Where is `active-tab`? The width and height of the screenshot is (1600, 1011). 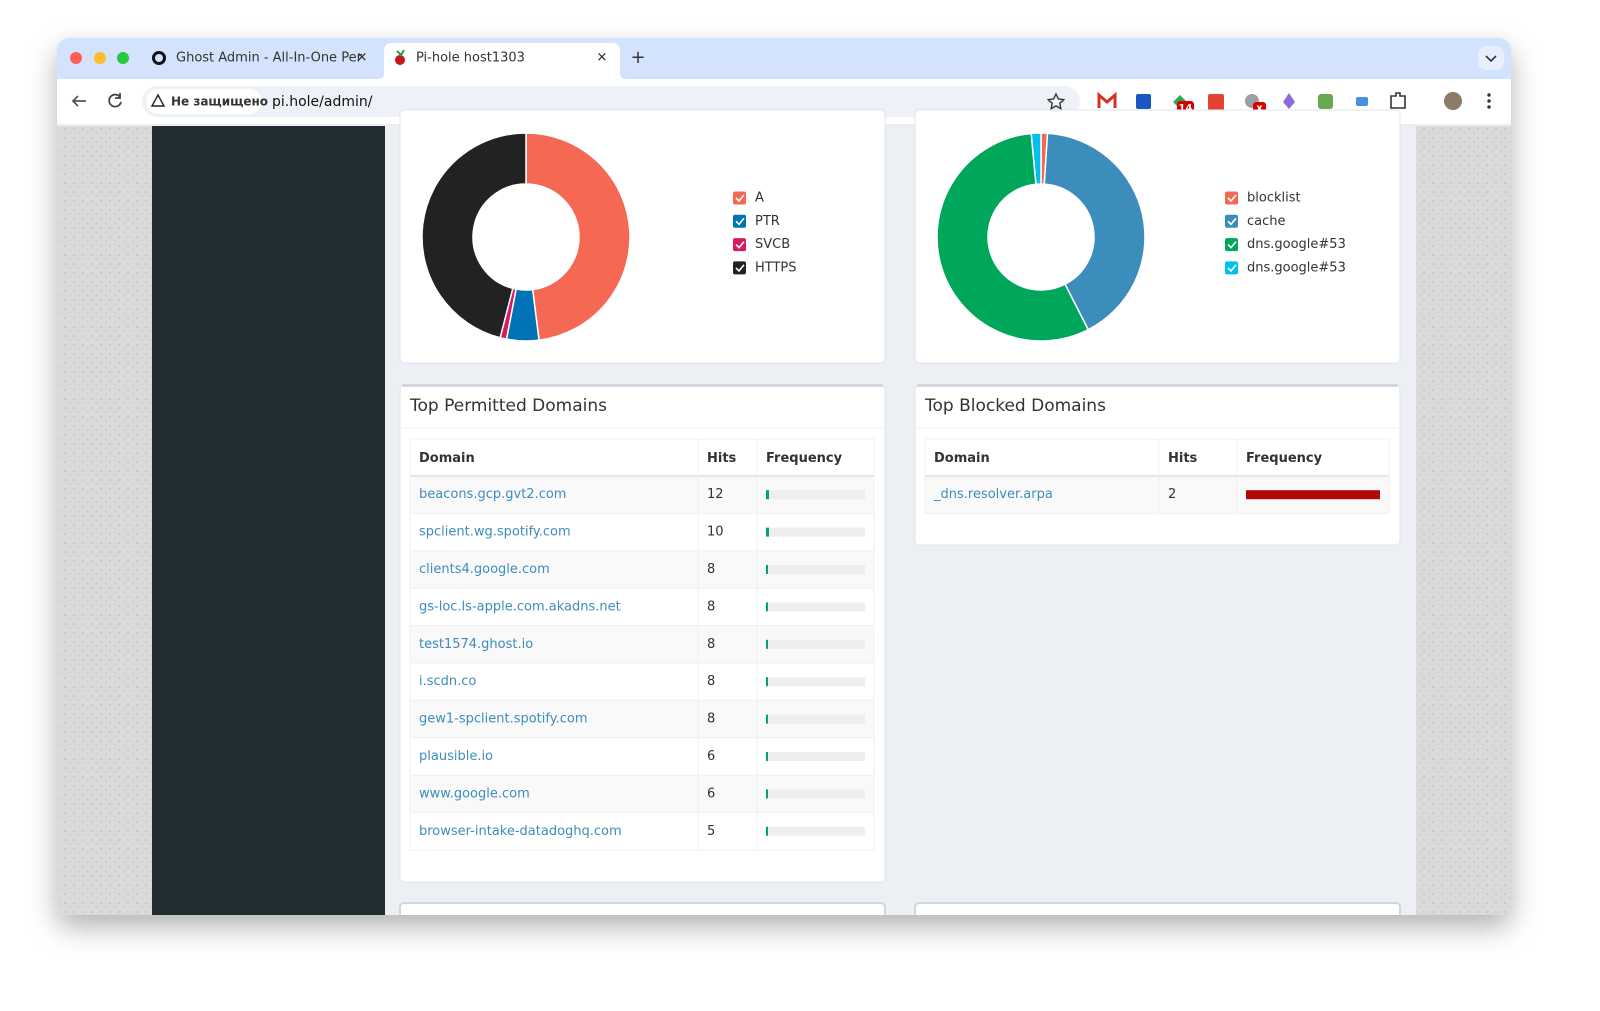 active-tab is located at coordinates (502, 61).